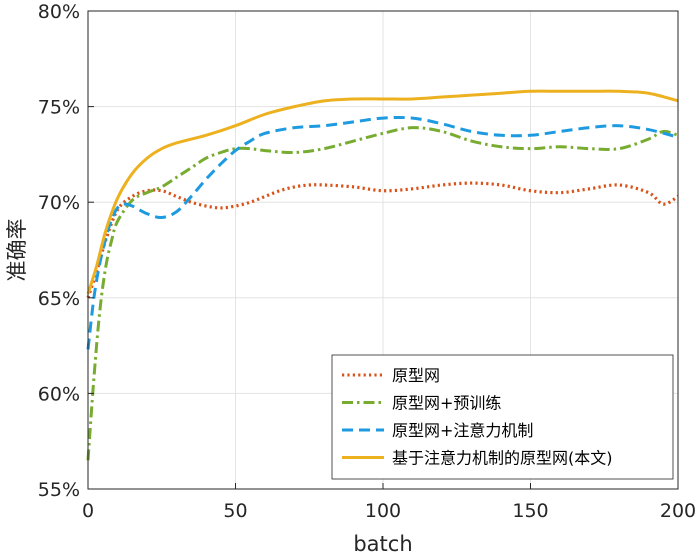 This screenshot has width=700, height=558. I want to click on y-tick-label: 60%, so click(59, 394).